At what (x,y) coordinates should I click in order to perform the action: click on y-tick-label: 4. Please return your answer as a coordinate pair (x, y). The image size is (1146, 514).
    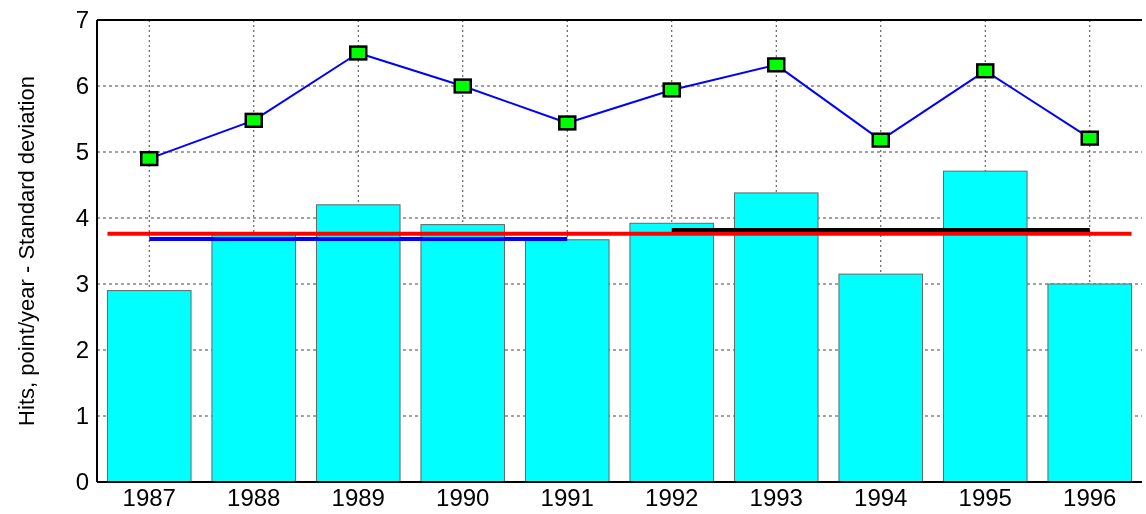
    Looking at the image, I should click on (82, 218).